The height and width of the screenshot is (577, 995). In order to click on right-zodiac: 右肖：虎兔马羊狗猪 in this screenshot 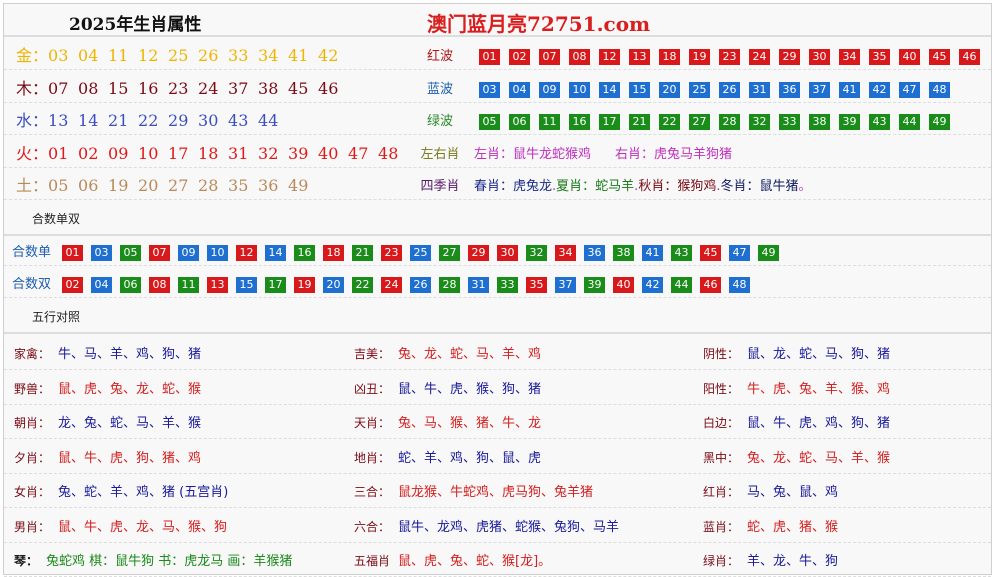, I will do `click(674, 154)`.